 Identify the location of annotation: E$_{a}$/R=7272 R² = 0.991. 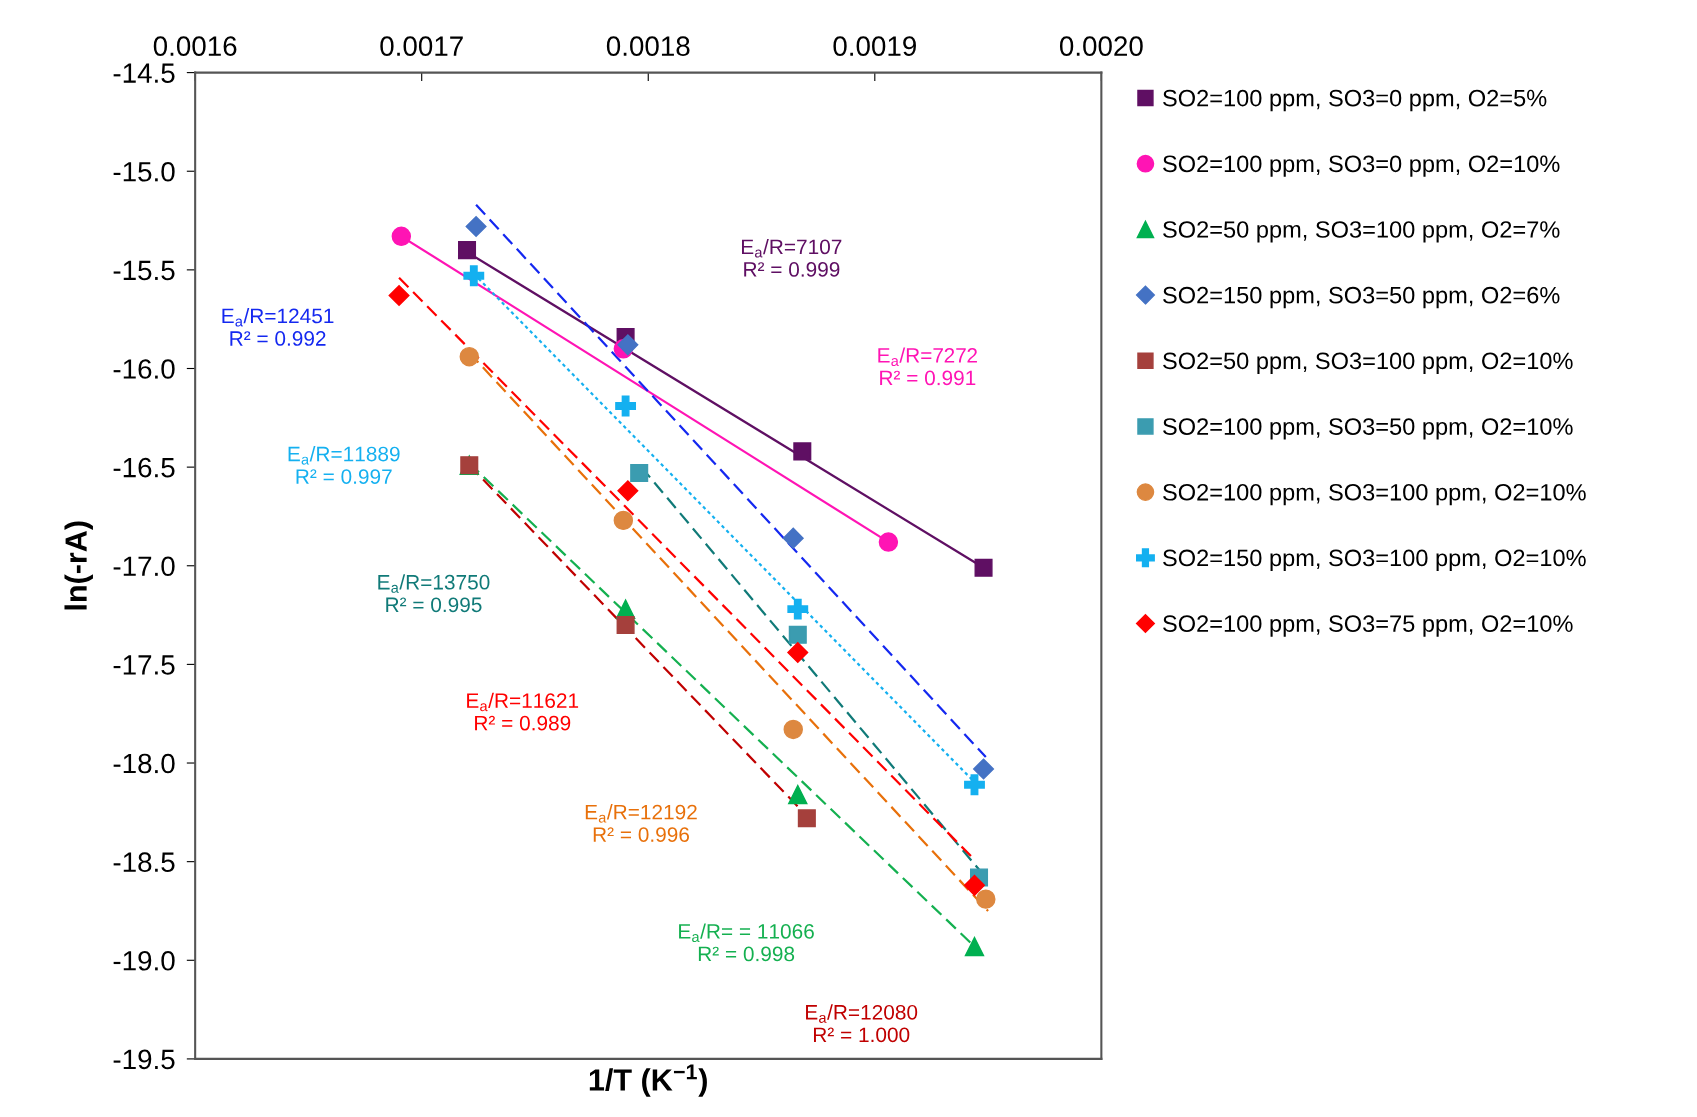
(927, 366).